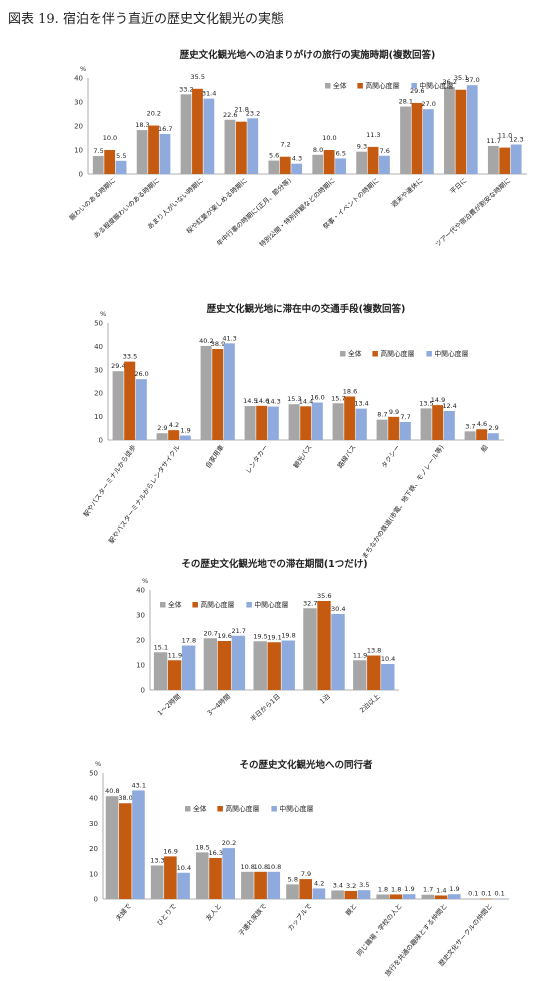 Image resolution: width=539 pixels, height=981 pixels. What do you see at coordinates (350, 910) in the screenshot?
I see `category-label: 親と` at bounding box center [350, 910].